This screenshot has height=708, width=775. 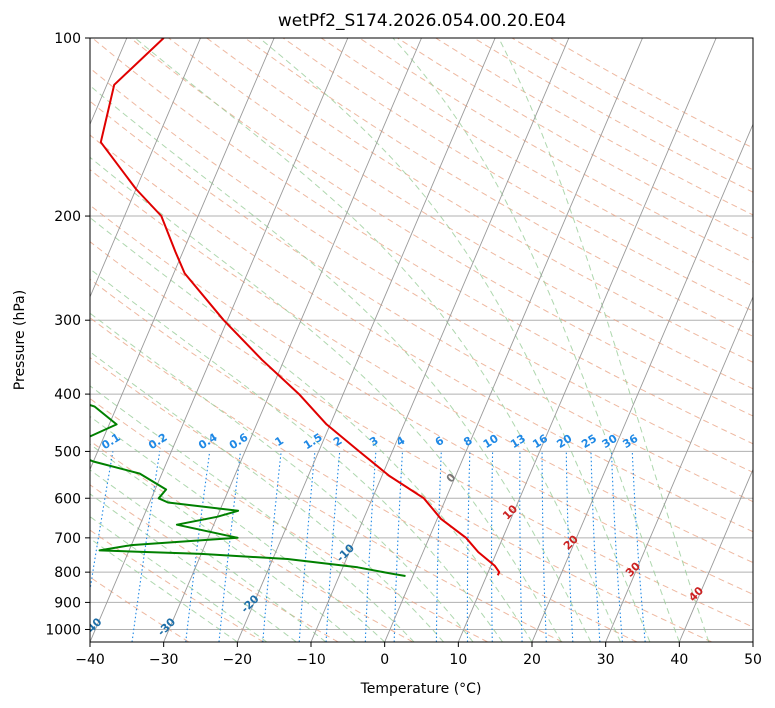 I want to click on x-axis-ticks: −40 −30 −20 −10 0 10 20 30 40 50, so click(x=418, y=655).